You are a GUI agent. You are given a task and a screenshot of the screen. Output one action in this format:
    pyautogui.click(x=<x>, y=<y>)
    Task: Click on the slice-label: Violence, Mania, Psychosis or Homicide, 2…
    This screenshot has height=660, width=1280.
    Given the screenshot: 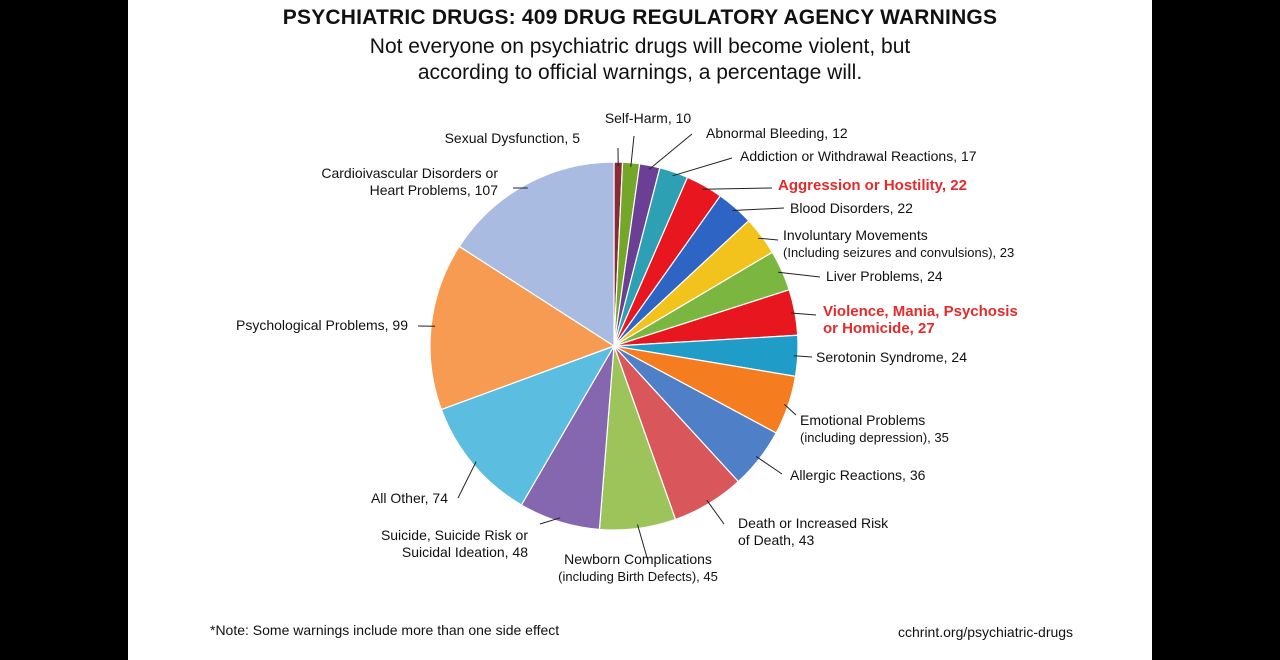 What is the action you would take?
    pyautogui.click(x=920, y=320)
    